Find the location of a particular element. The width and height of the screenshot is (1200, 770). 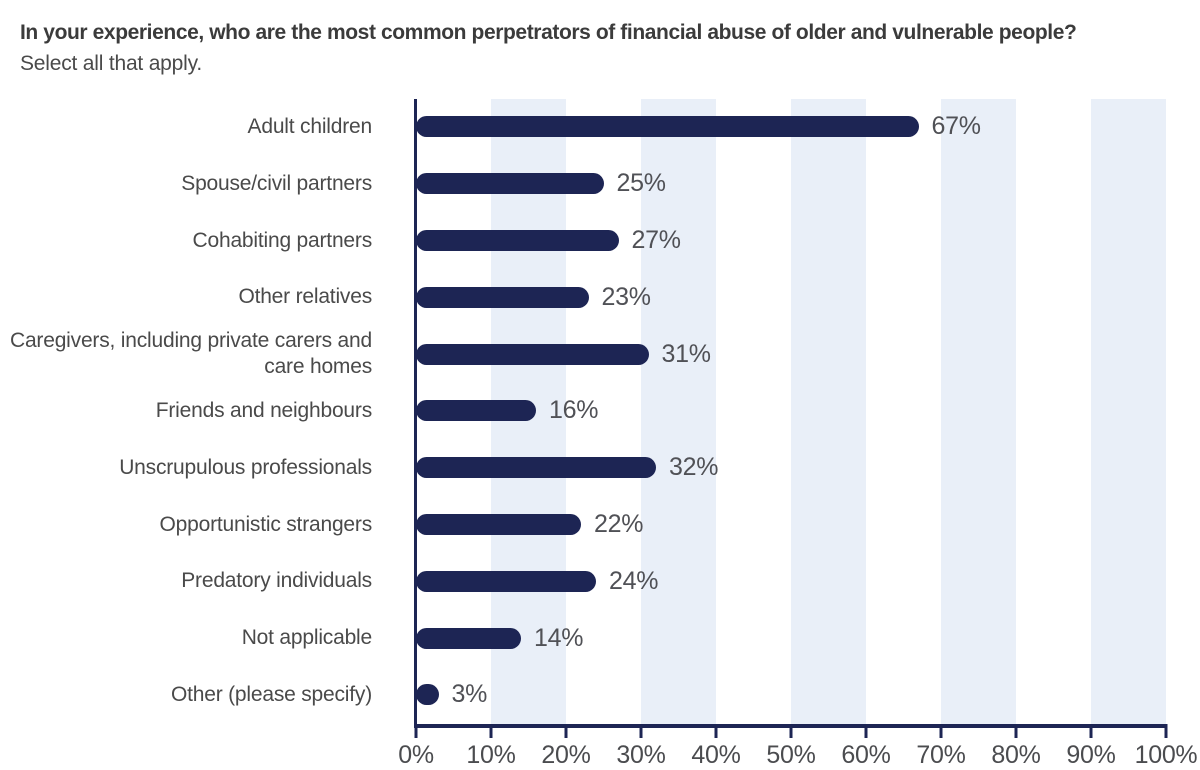

value-label: 31% is located at coordinates (686, 353).